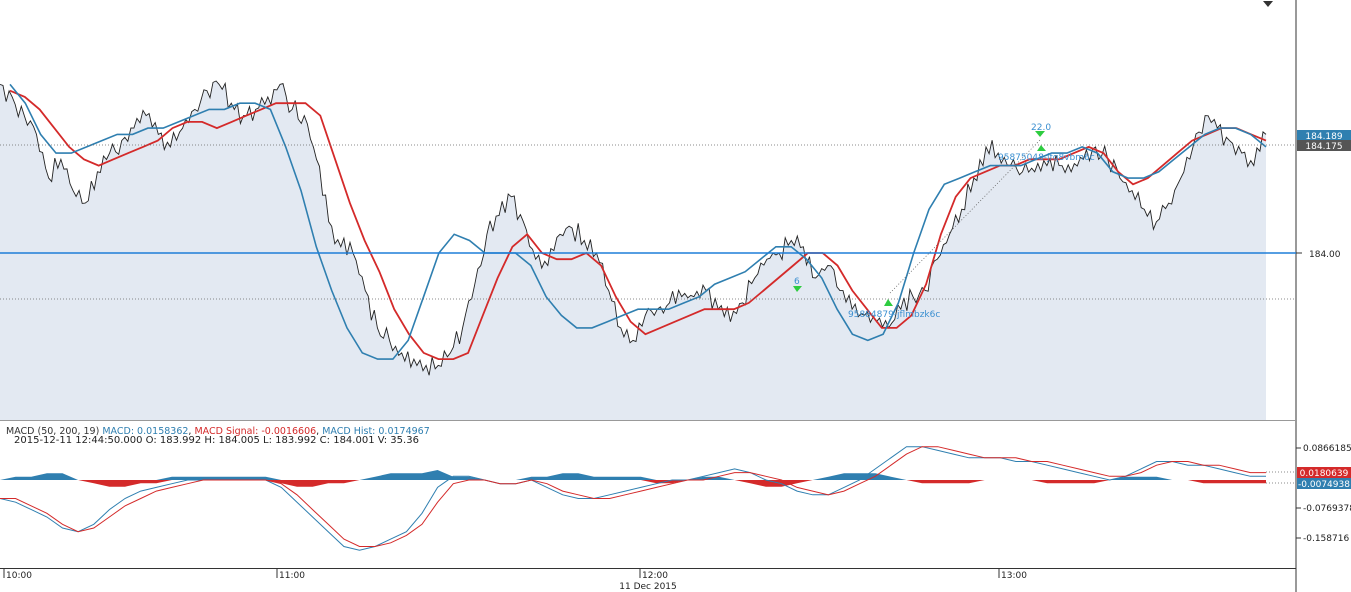 This screenshot has height=592, width=1351. I want to click on time-tick-3: 12:00, so click(655, 576).